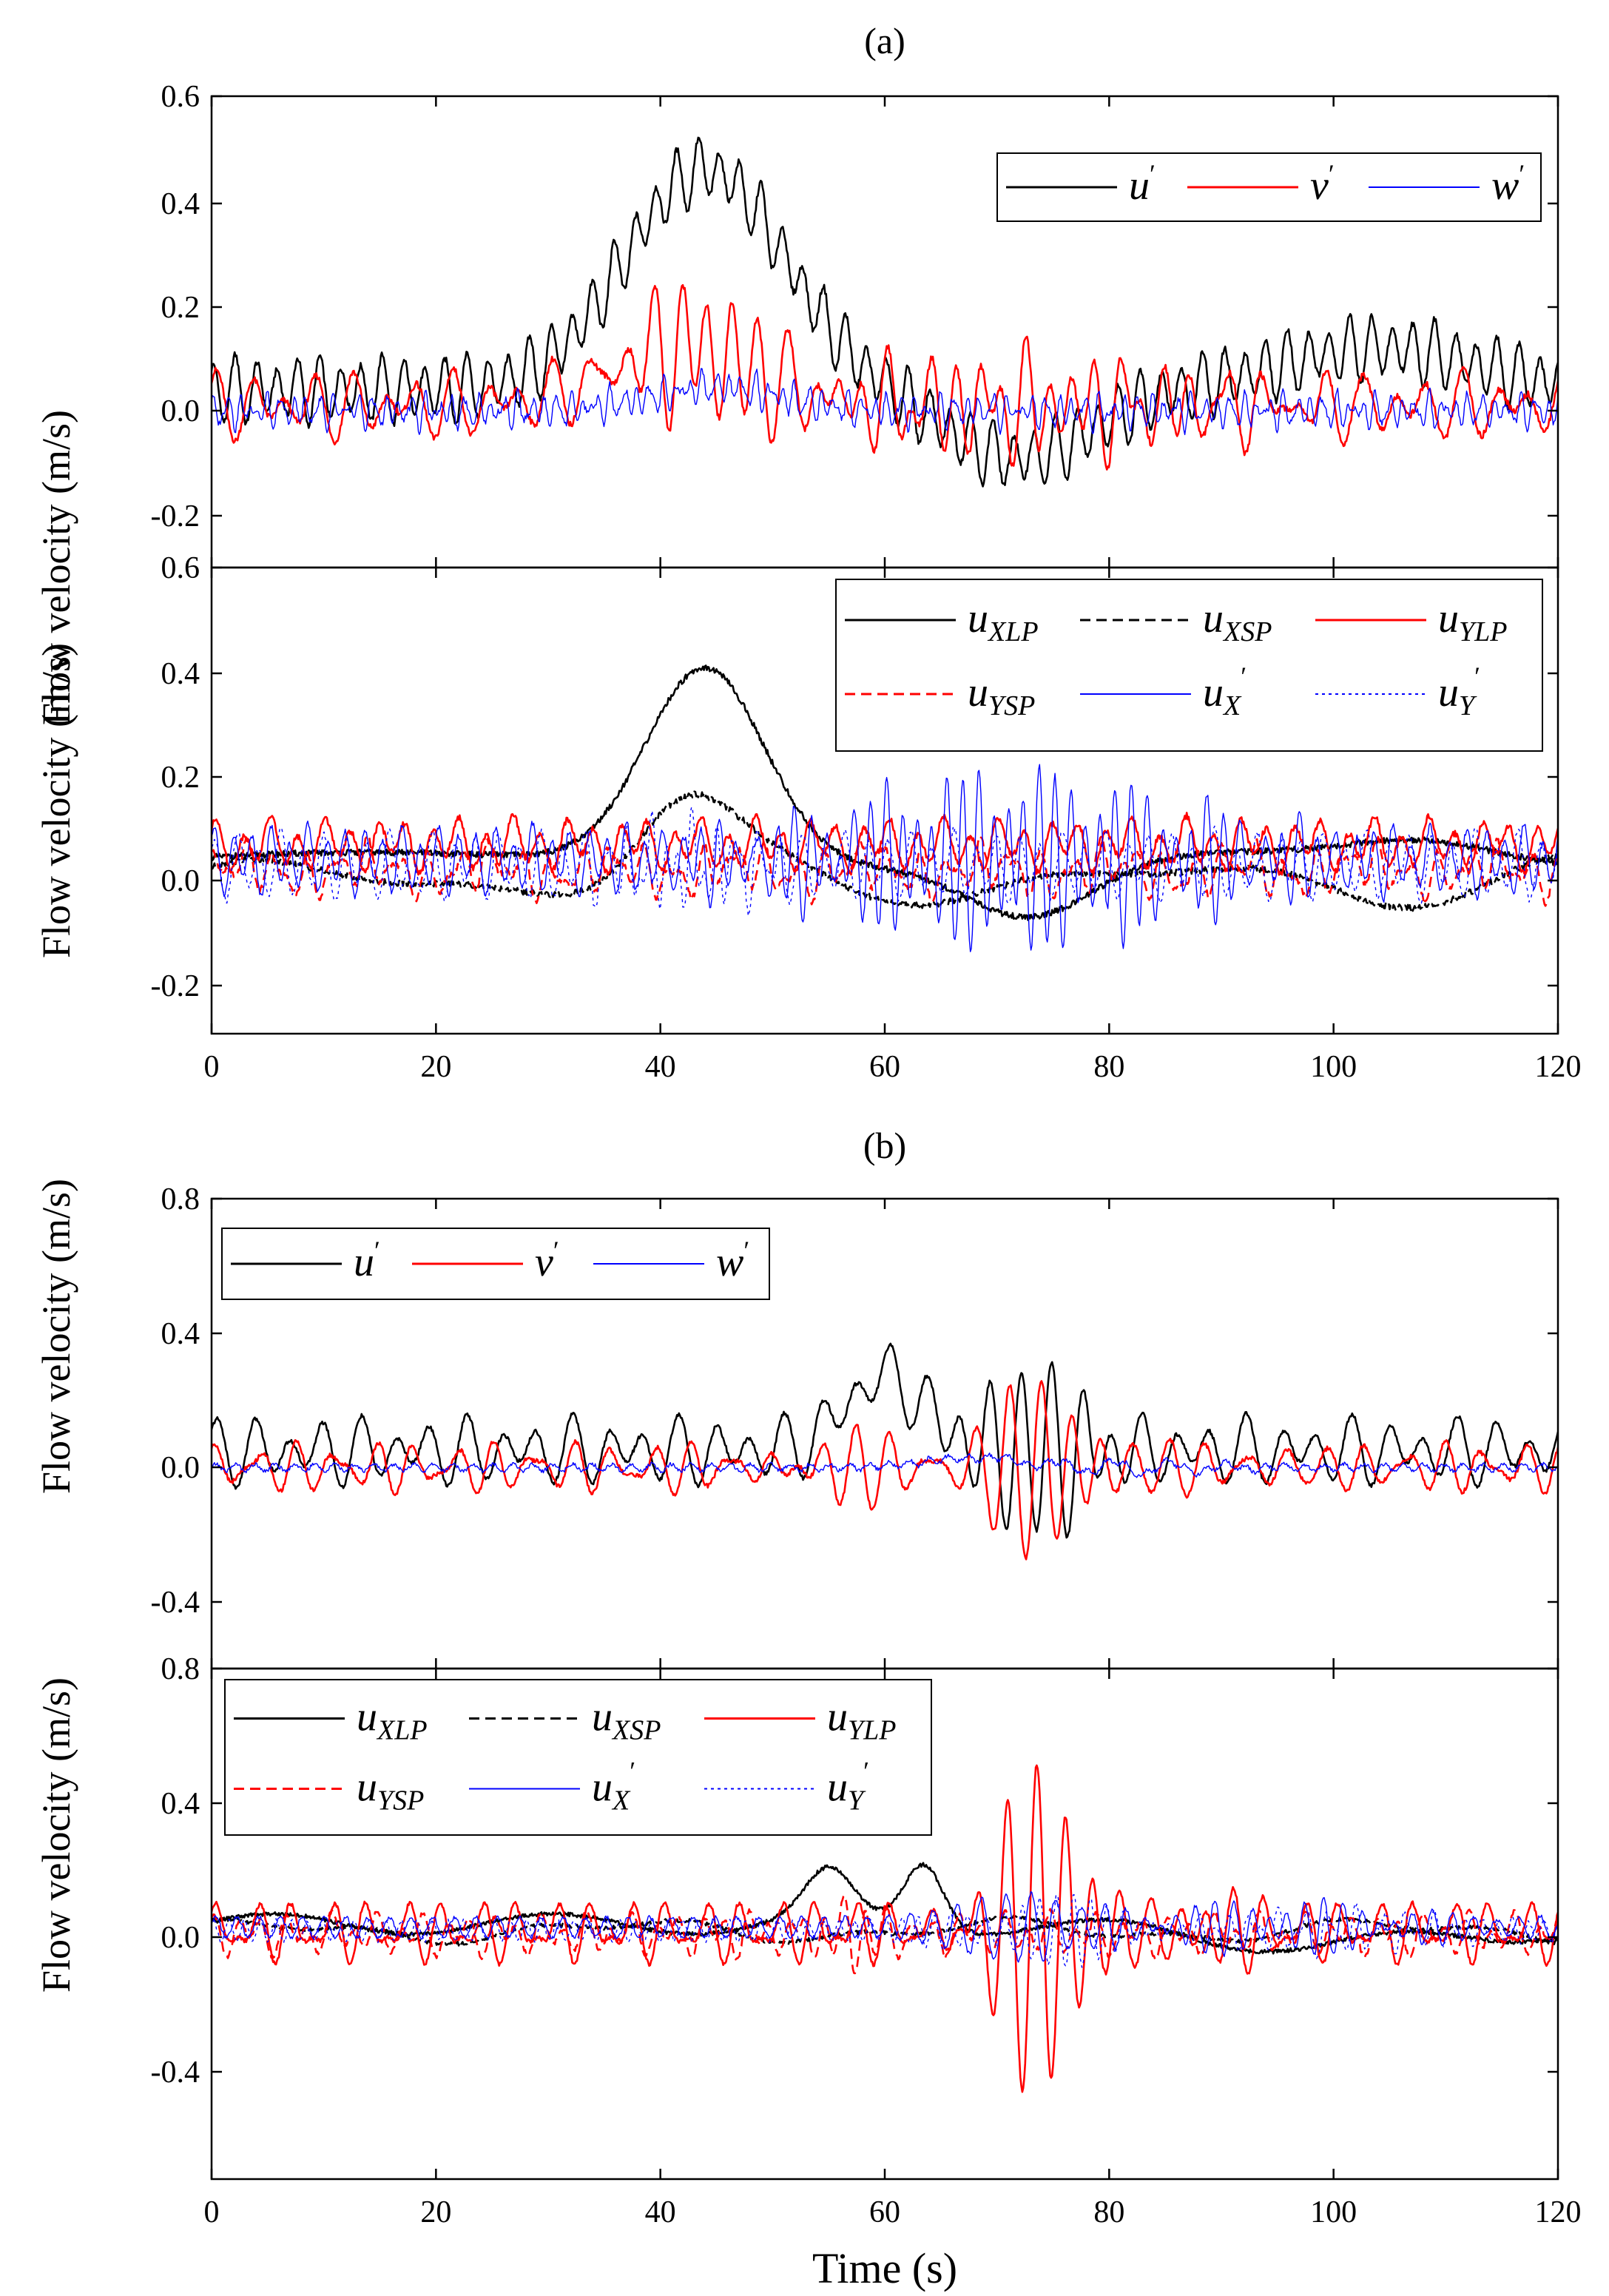  Describe the element at coordinates (1559, 1067) in the screenshot. I see `x-tick-label-a-bottom-6: 120` at that location.